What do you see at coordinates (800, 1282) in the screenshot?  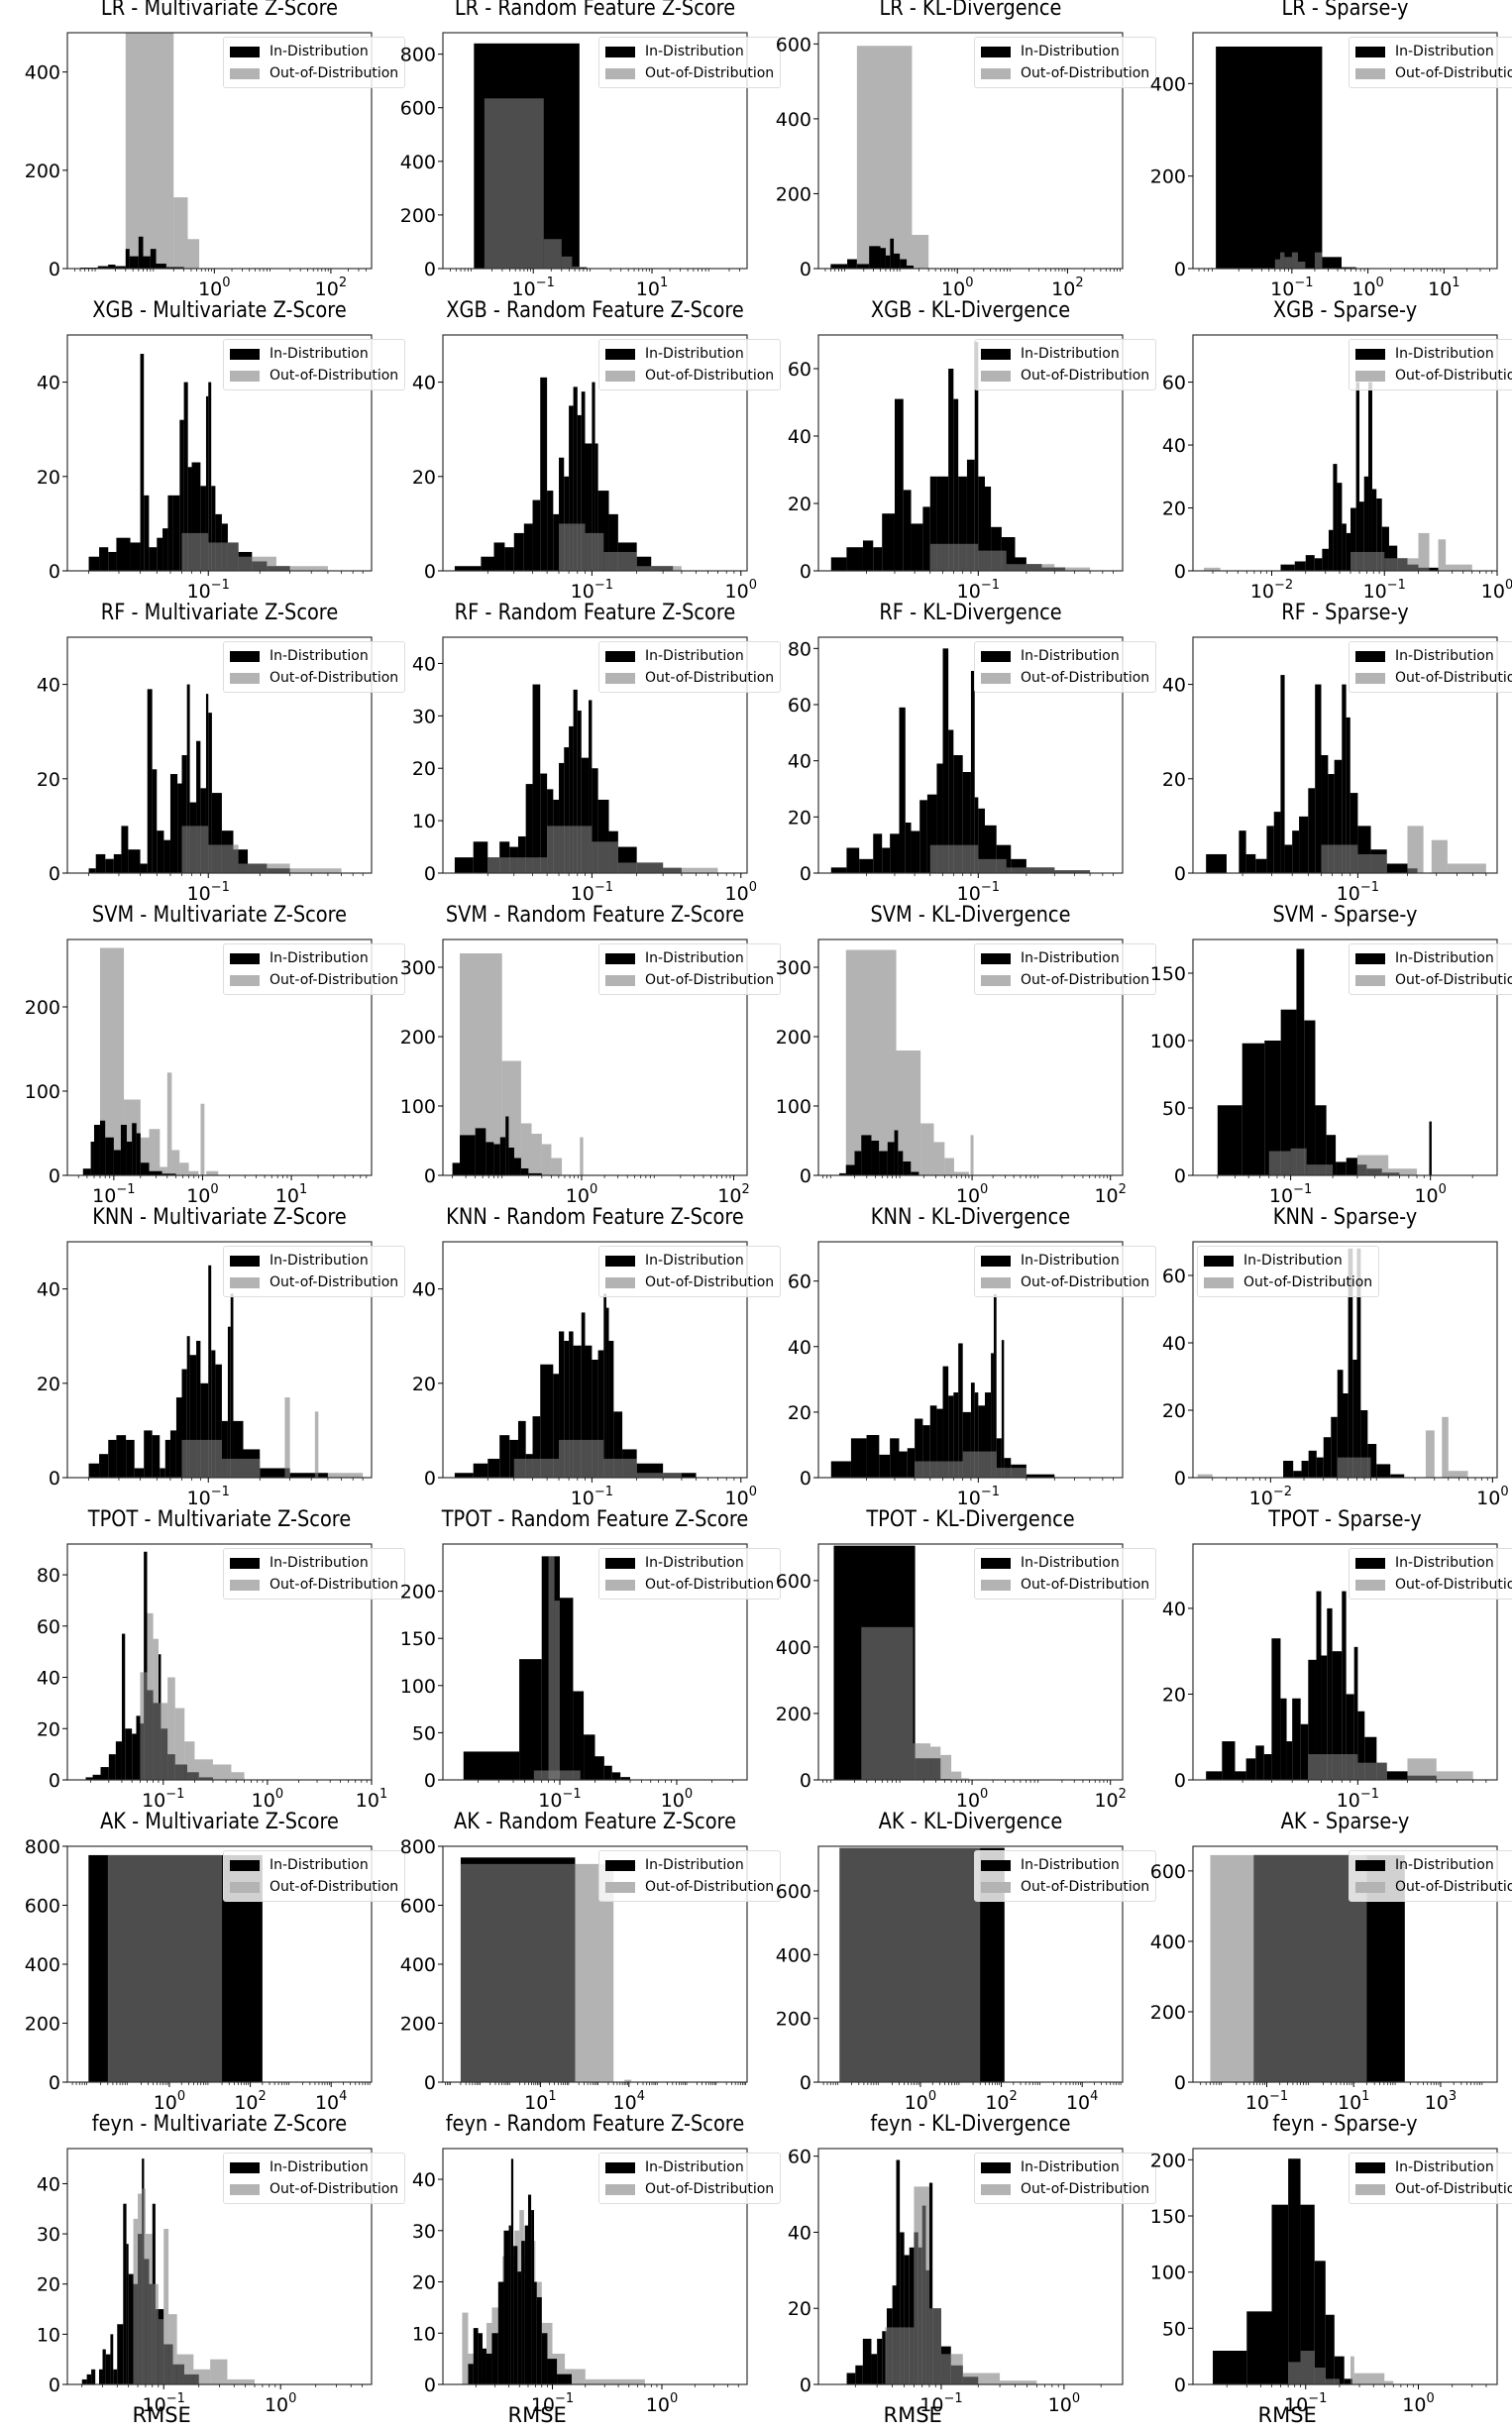 I see `y-tick-label: 60` at bounding box center [800, 1282].